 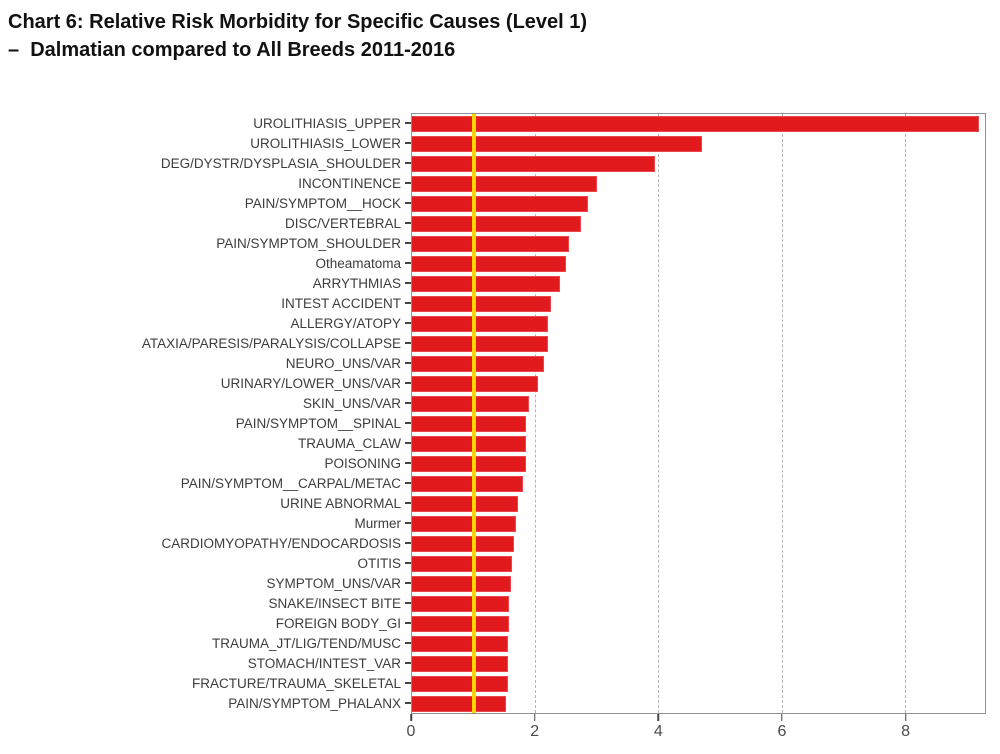 I want to click on category-label: SKIN_UNS/VAR, so click(x=351, y=403).